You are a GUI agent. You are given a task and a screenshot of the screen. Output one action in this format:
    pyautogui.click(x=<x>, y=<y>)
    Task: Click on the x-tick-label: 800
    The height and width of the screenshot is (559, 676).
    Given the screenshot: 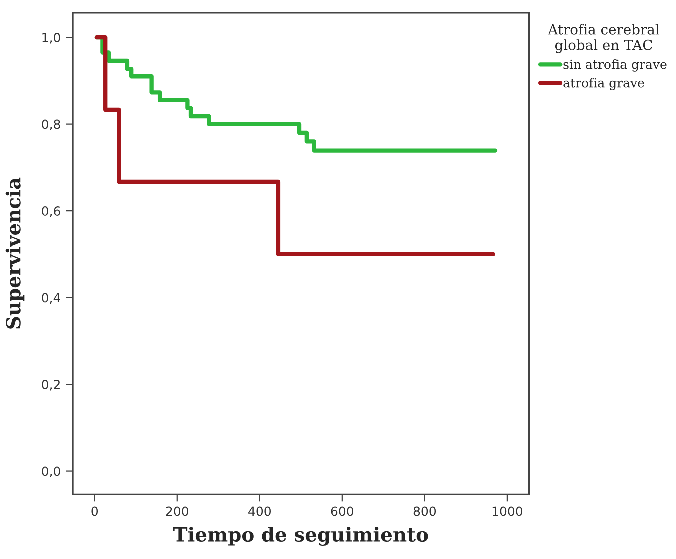 What is the action you would take?
    pyautogui.click(x=425, y=511)
    